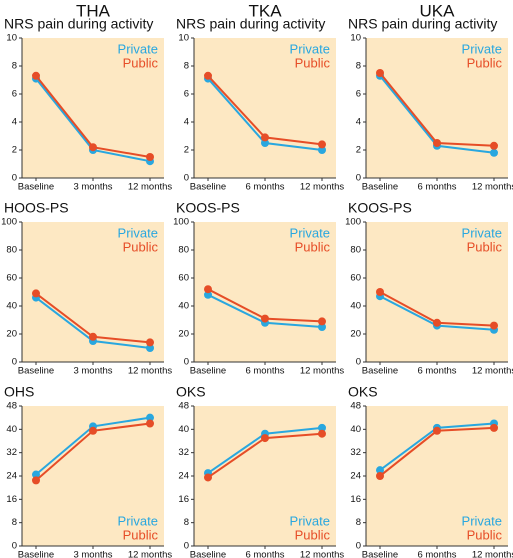 Image resolution: width=513 pixels, height=558 pixels. Describe the element at coordinates (186, 150) in the screenshot. I see `y-tick-label: 2` at that location.